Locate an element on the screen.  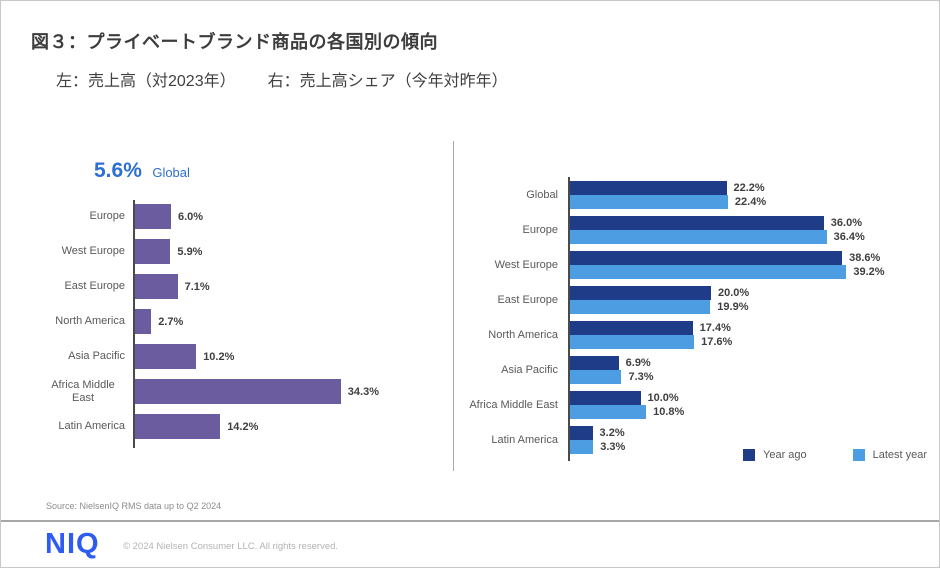
value-label: 14.2% is located at coordinates (243, 426).